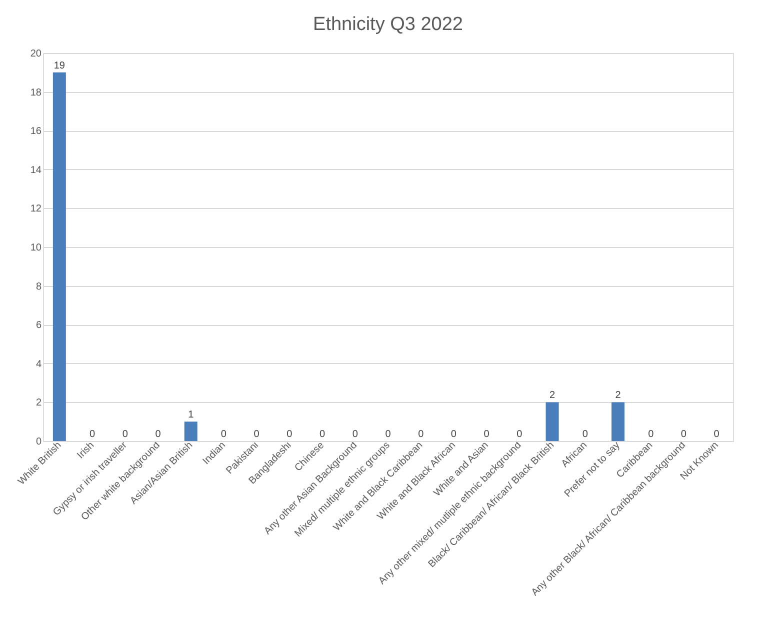  Describe the element at coordinates (36, 132) in the screenshot. I see `y-tick-label: 16` at that location.